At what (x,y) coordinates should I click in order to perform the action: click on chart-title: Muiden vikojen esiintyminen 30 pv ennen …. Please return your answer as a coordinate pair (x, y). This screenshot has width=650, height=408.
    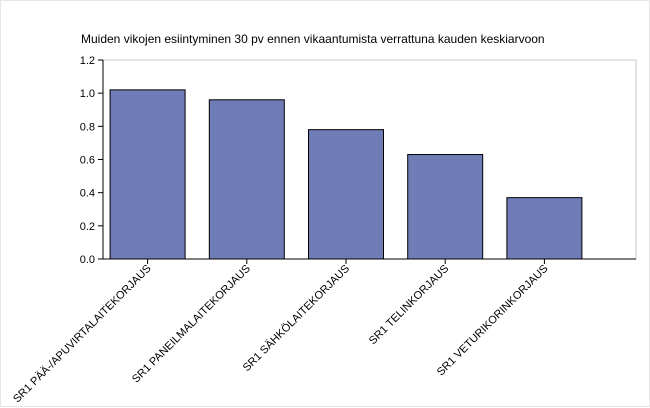
    Looking at the image, I should click on (313, 39).